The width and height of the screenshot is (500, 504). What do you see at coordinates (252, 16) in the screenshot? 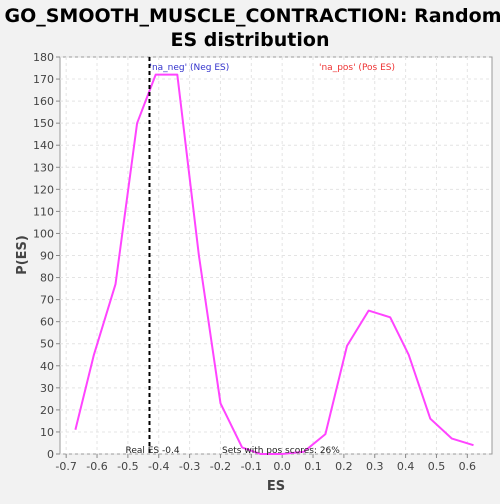
I see `chart-title-line-1: GO_SMOOTH_MUSCLE_CONTRACTION: Random` at bounding box center [252, 16].